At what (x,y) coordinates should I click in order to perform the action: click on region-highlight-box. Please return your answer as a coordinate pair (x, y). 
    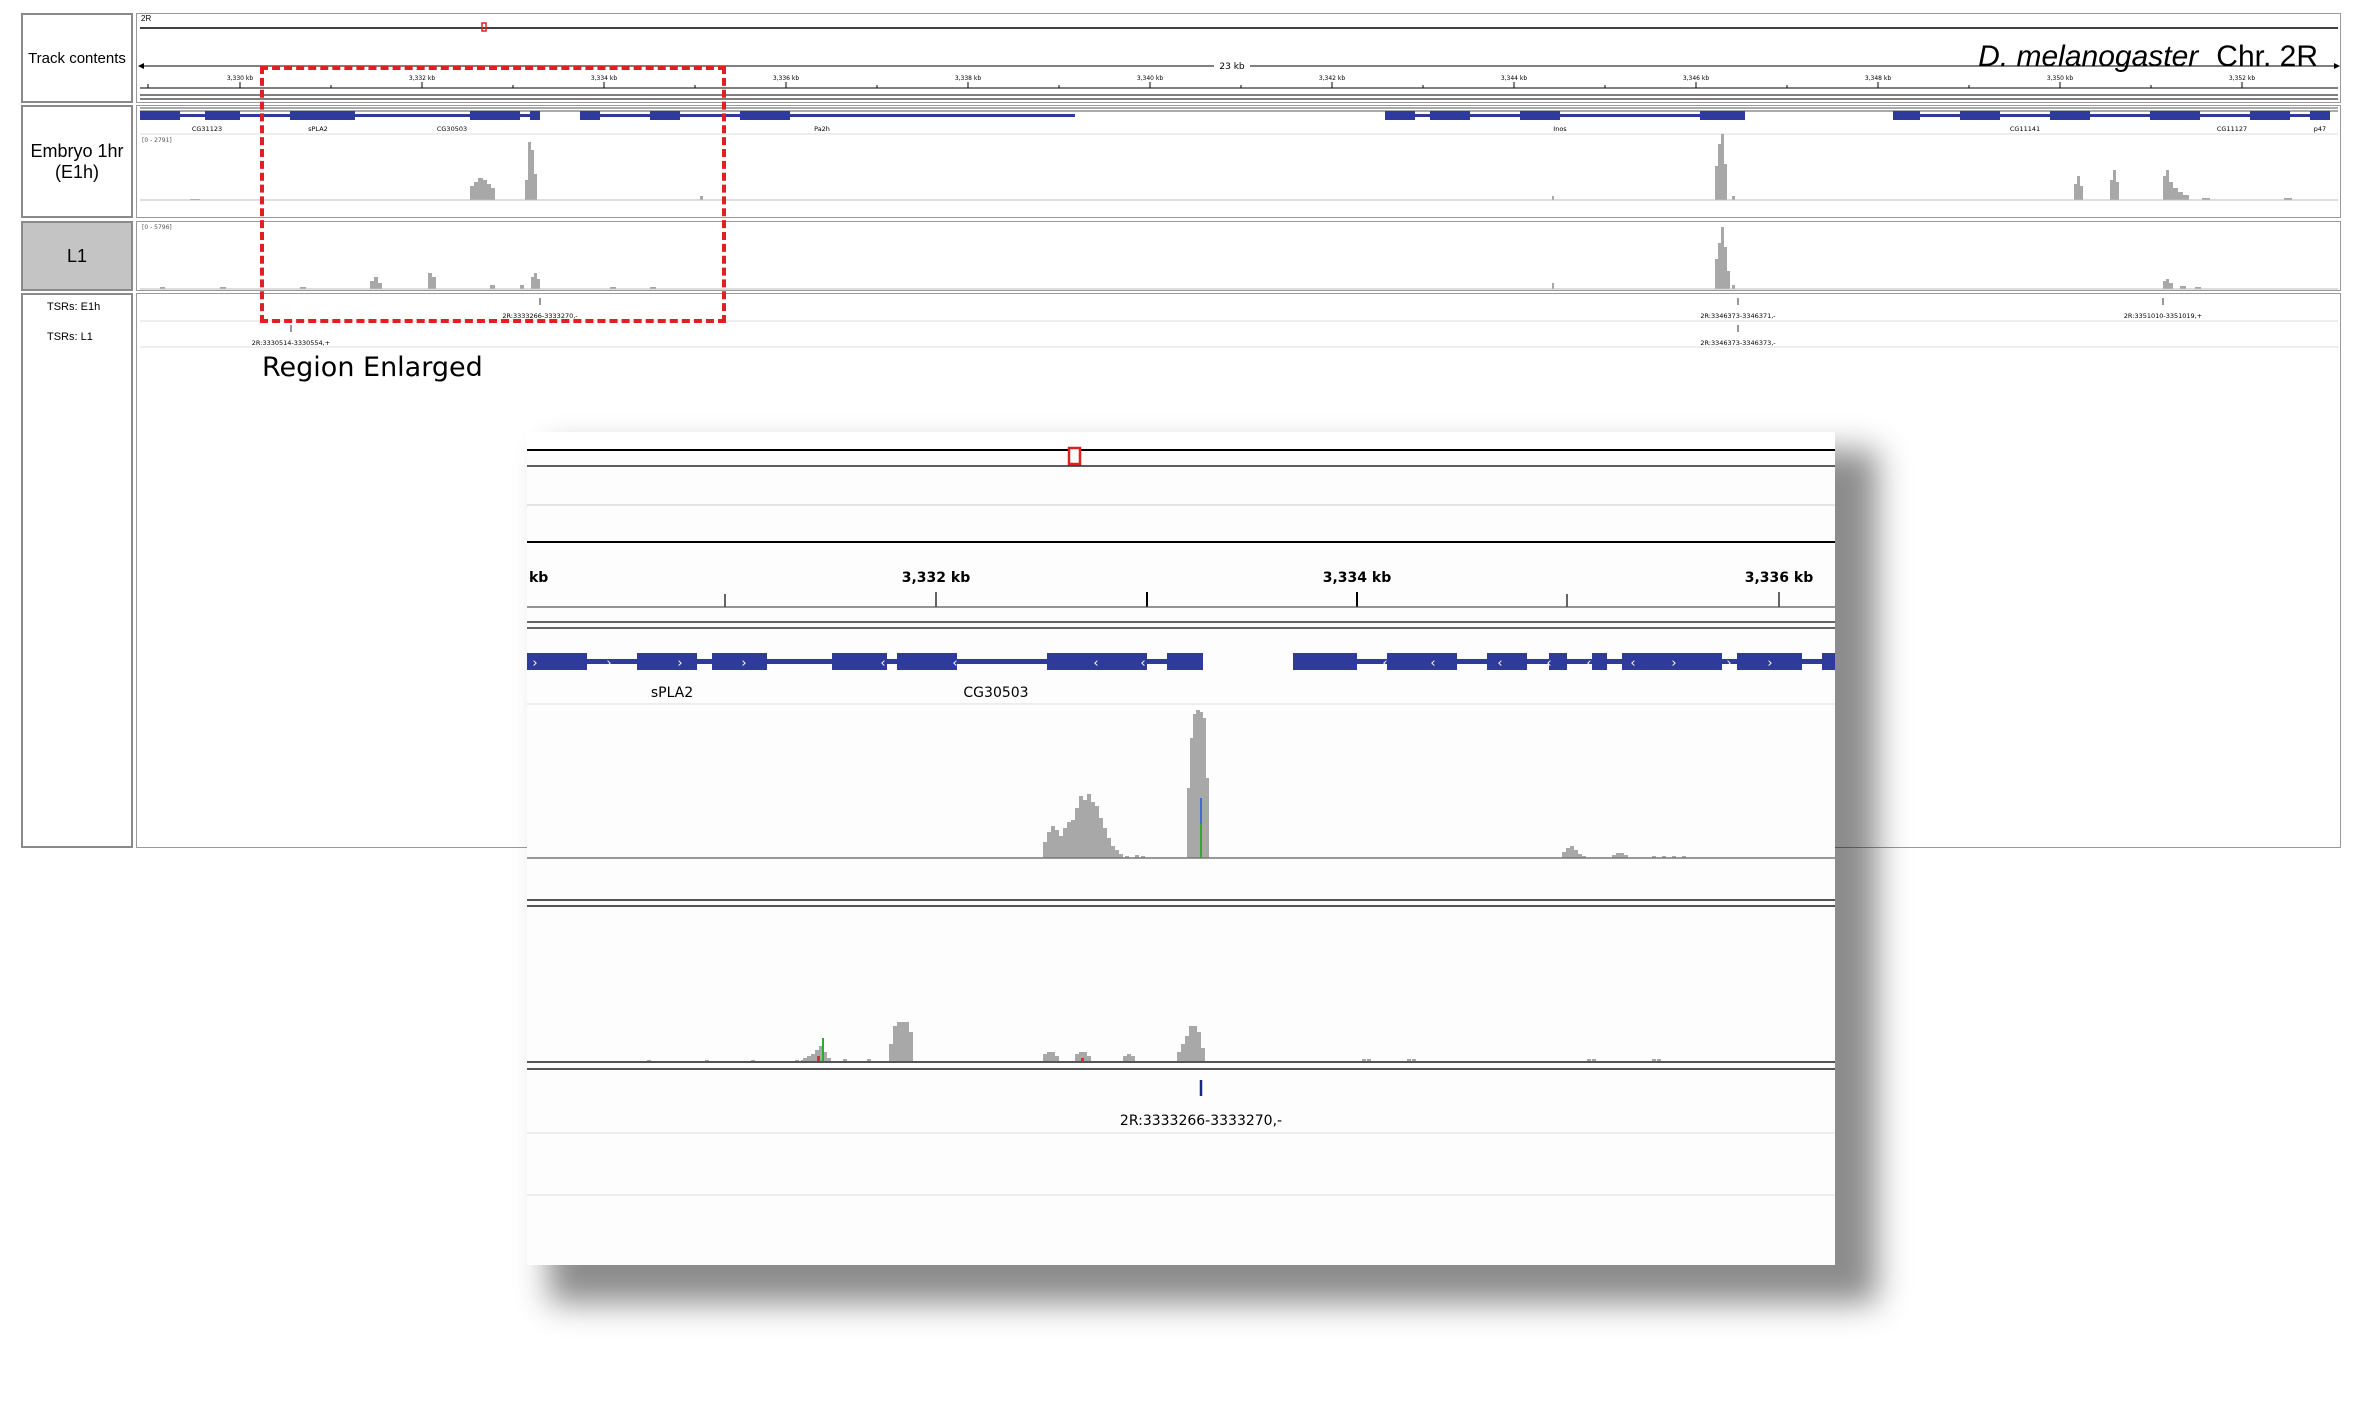
    Looking at the image, I should click on (493, 194).